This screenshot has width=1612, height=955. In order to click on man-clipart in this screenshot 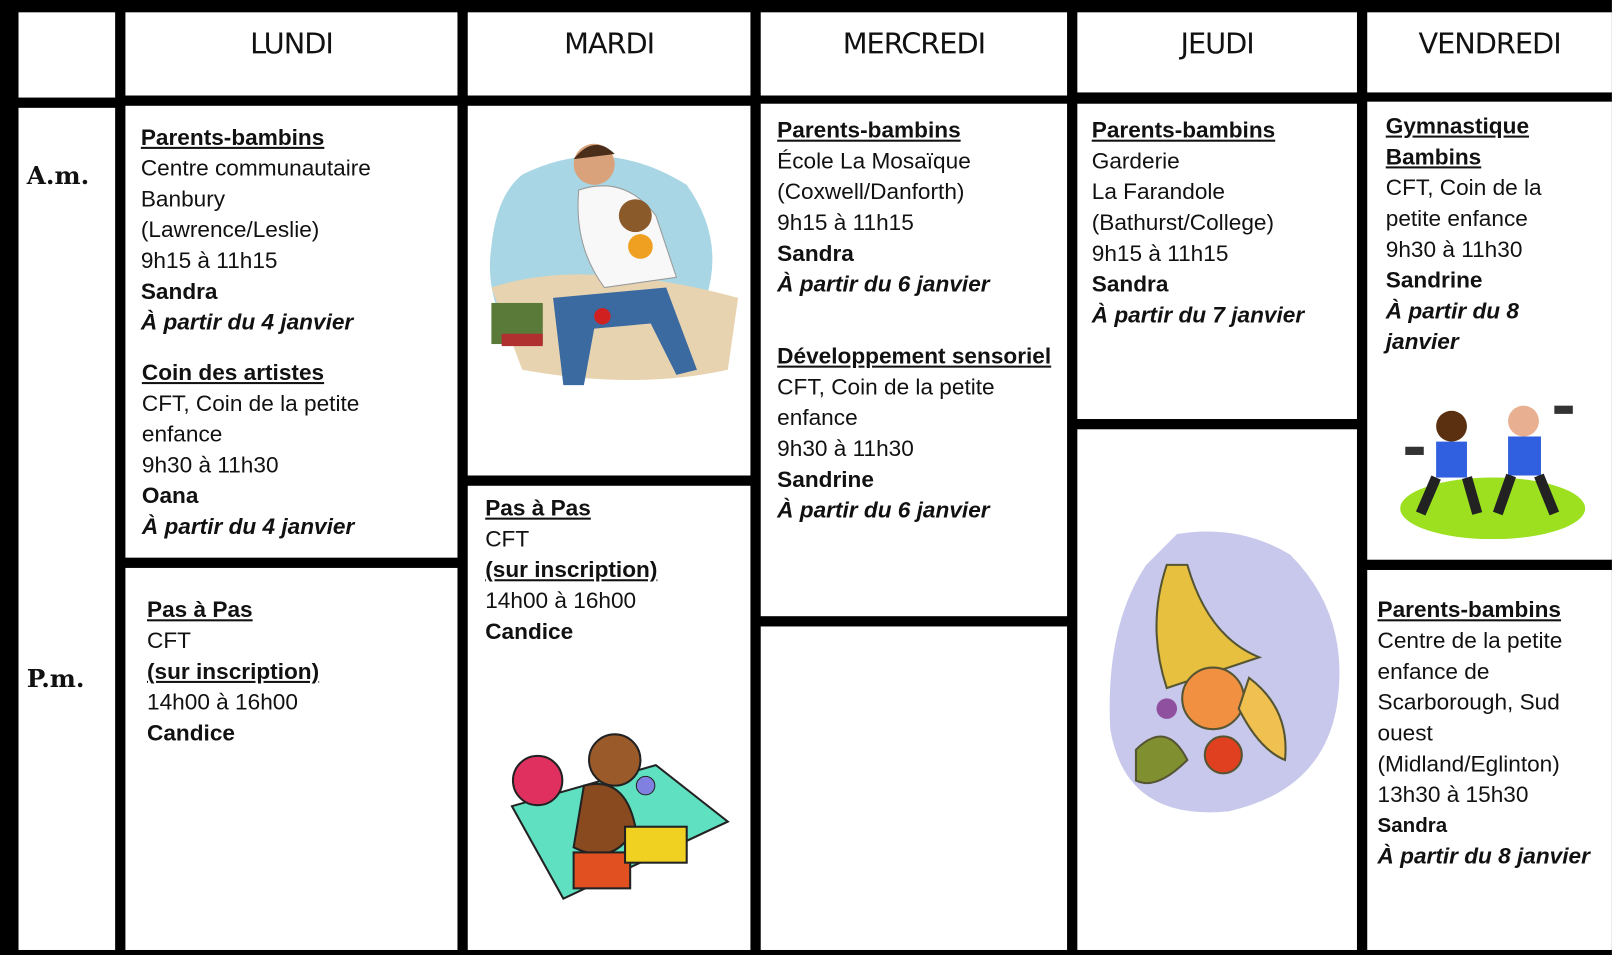, I will do `click(614, 264)`.